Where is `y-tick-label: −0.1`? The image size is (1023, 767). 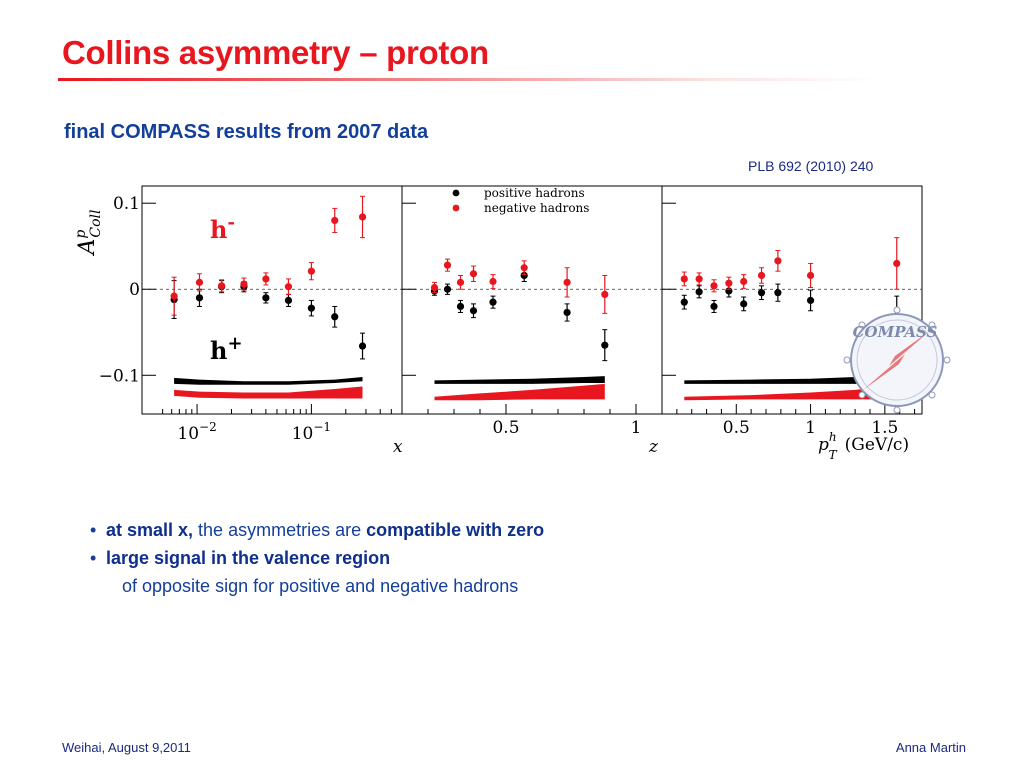 y-tick-label: −0.1 is located at coordinates (119, 376).